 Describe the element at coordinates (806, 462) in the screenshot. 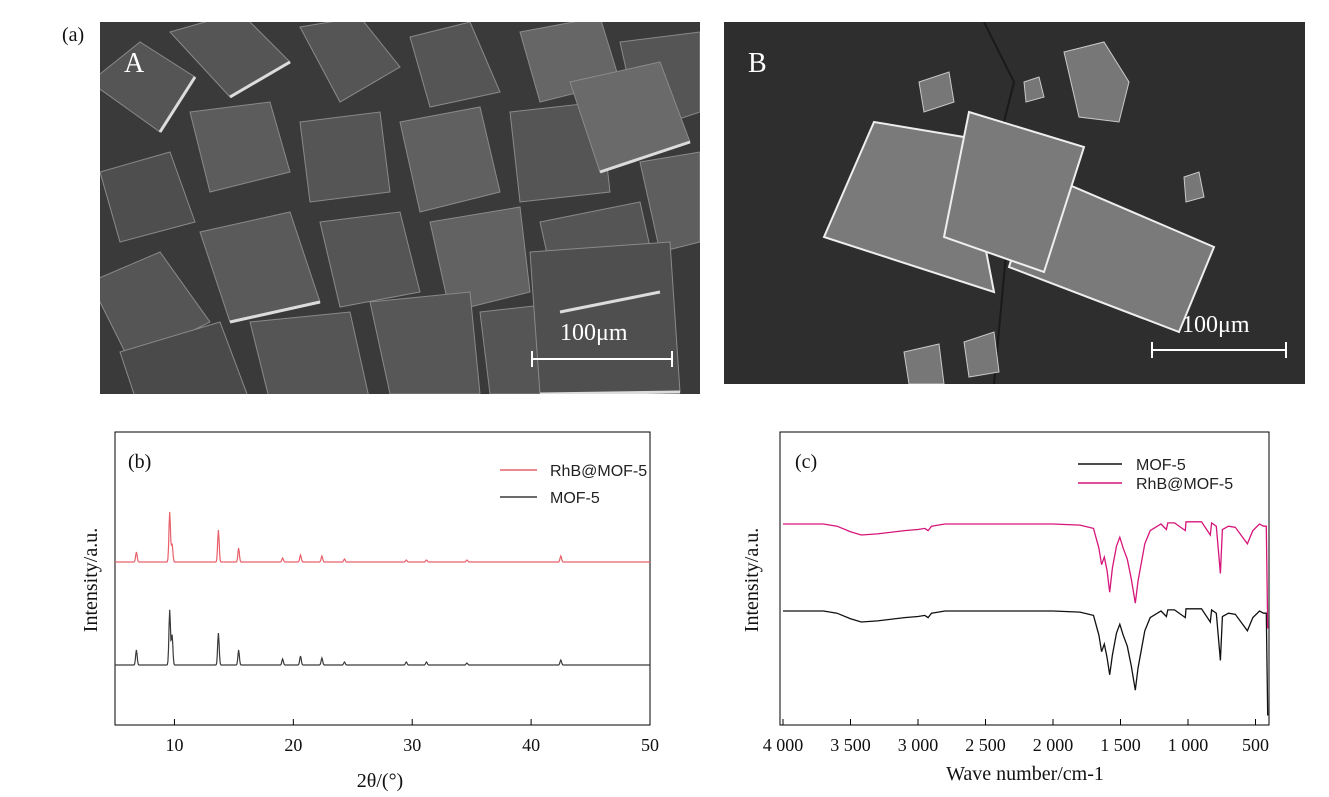

I see `panel-label-c: (c)` at that location.